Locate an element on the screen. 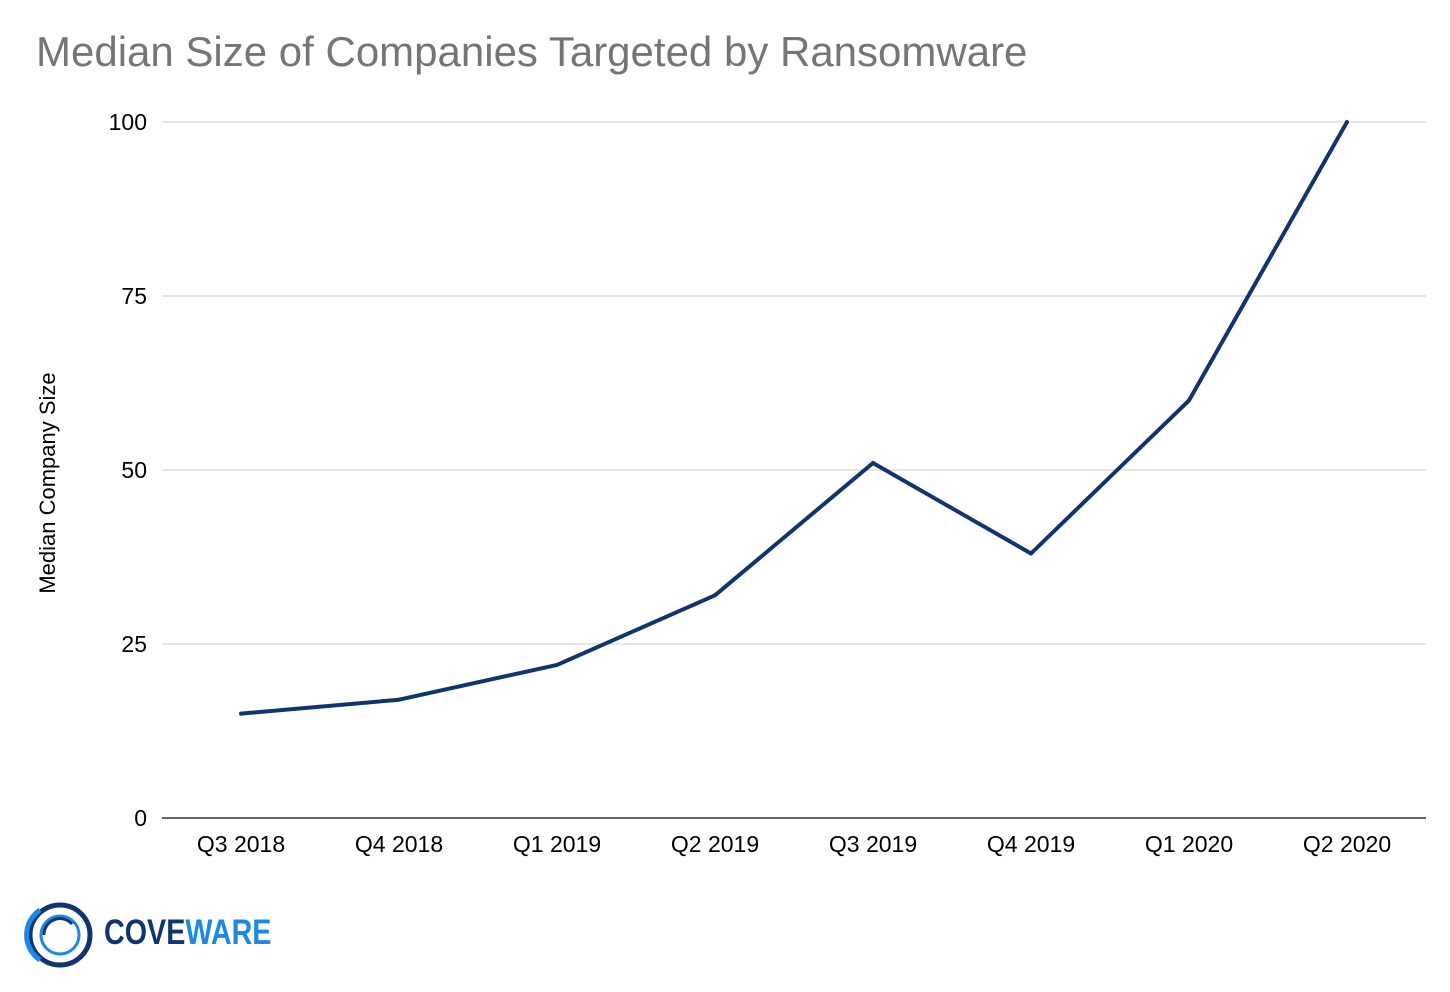 The image size is (1450, 992). y-tick-label: 0 is located at coordinates (140, 818).